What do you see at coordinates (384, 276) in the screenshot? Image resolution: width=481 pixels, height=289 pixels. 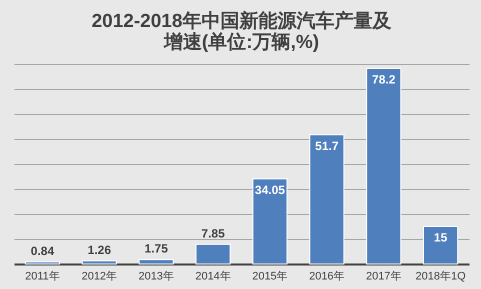 I see `x-tick-label: 2017年` at bounding box center [384, 276].